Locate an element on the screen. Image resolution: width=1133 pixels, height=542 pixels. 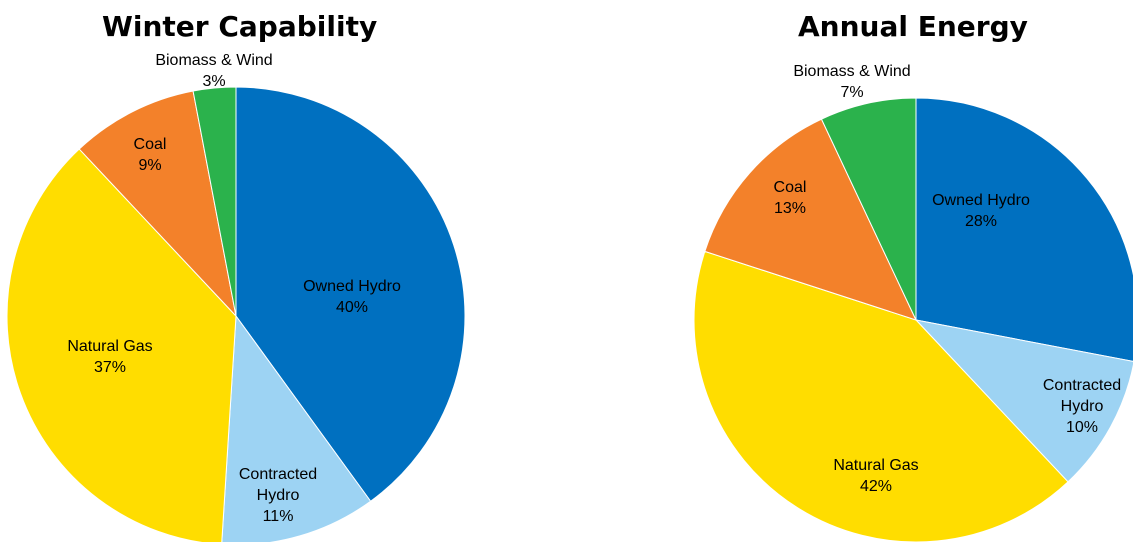
data-label-owned-hydro: Owned Hydro 40% is located at coordinates (352, 297).